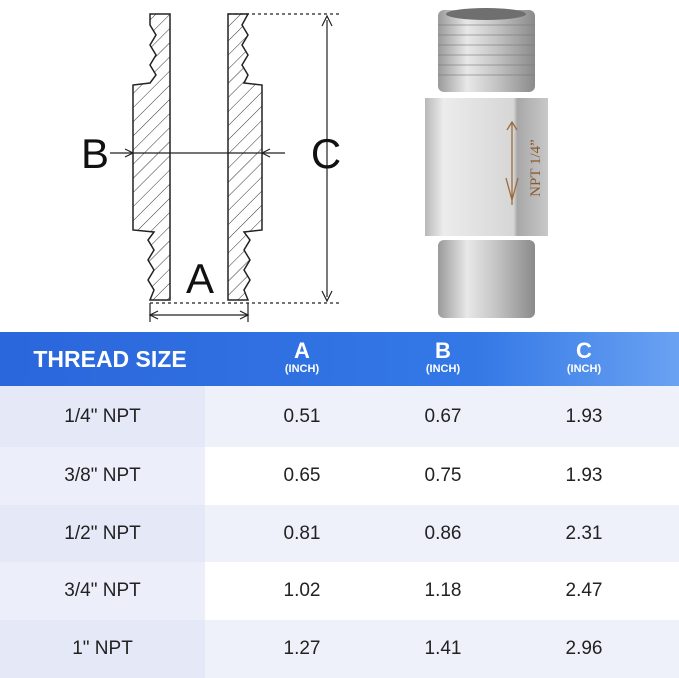 This screenshot has height=678, width=679. Describe the element at coordinates (443, 350) in the screenshot. I see `header-title: B` at that location.